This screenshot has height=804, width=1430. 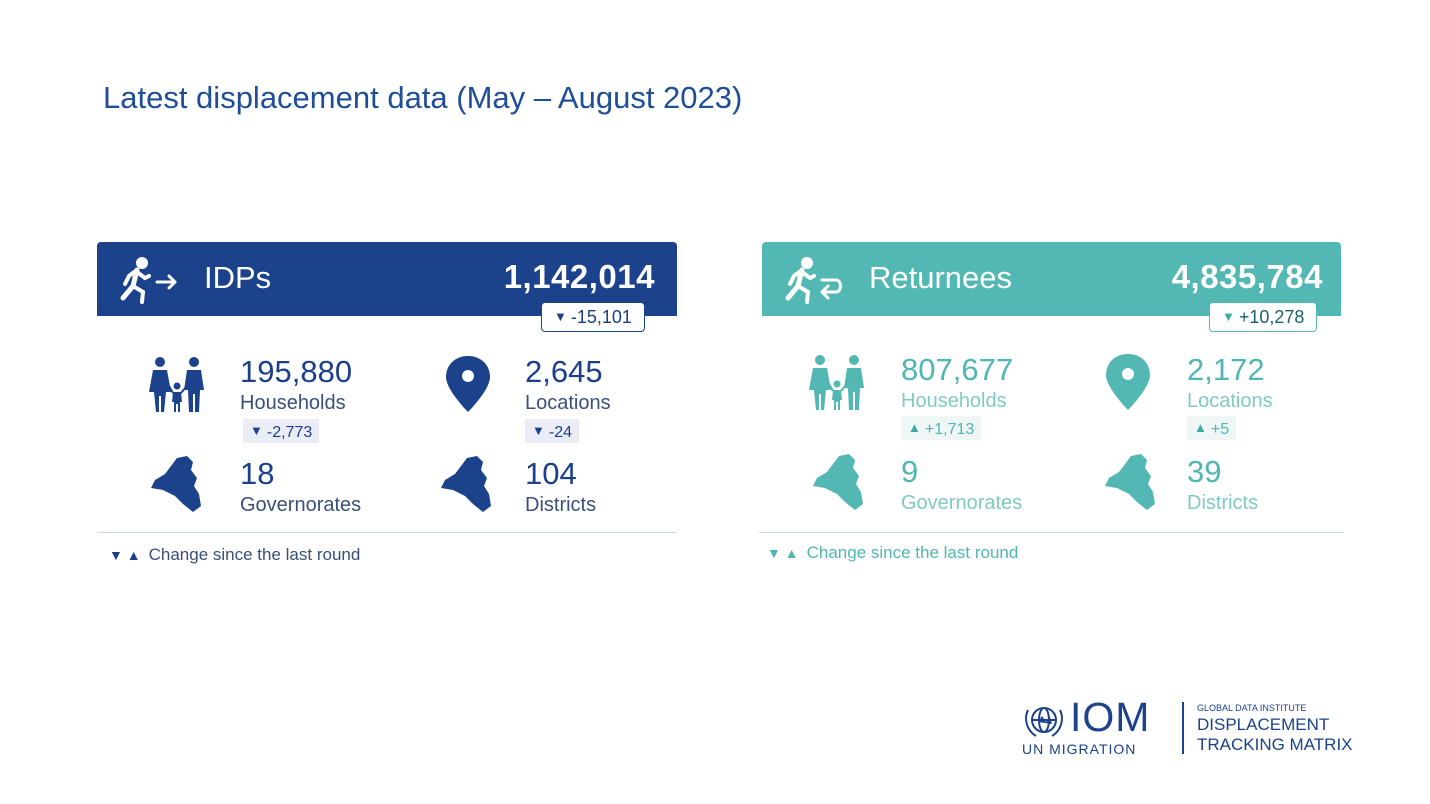 I want to click on logo-institute: GLOBAL DATA INSTITUTE, so click(x=1252, y=708).